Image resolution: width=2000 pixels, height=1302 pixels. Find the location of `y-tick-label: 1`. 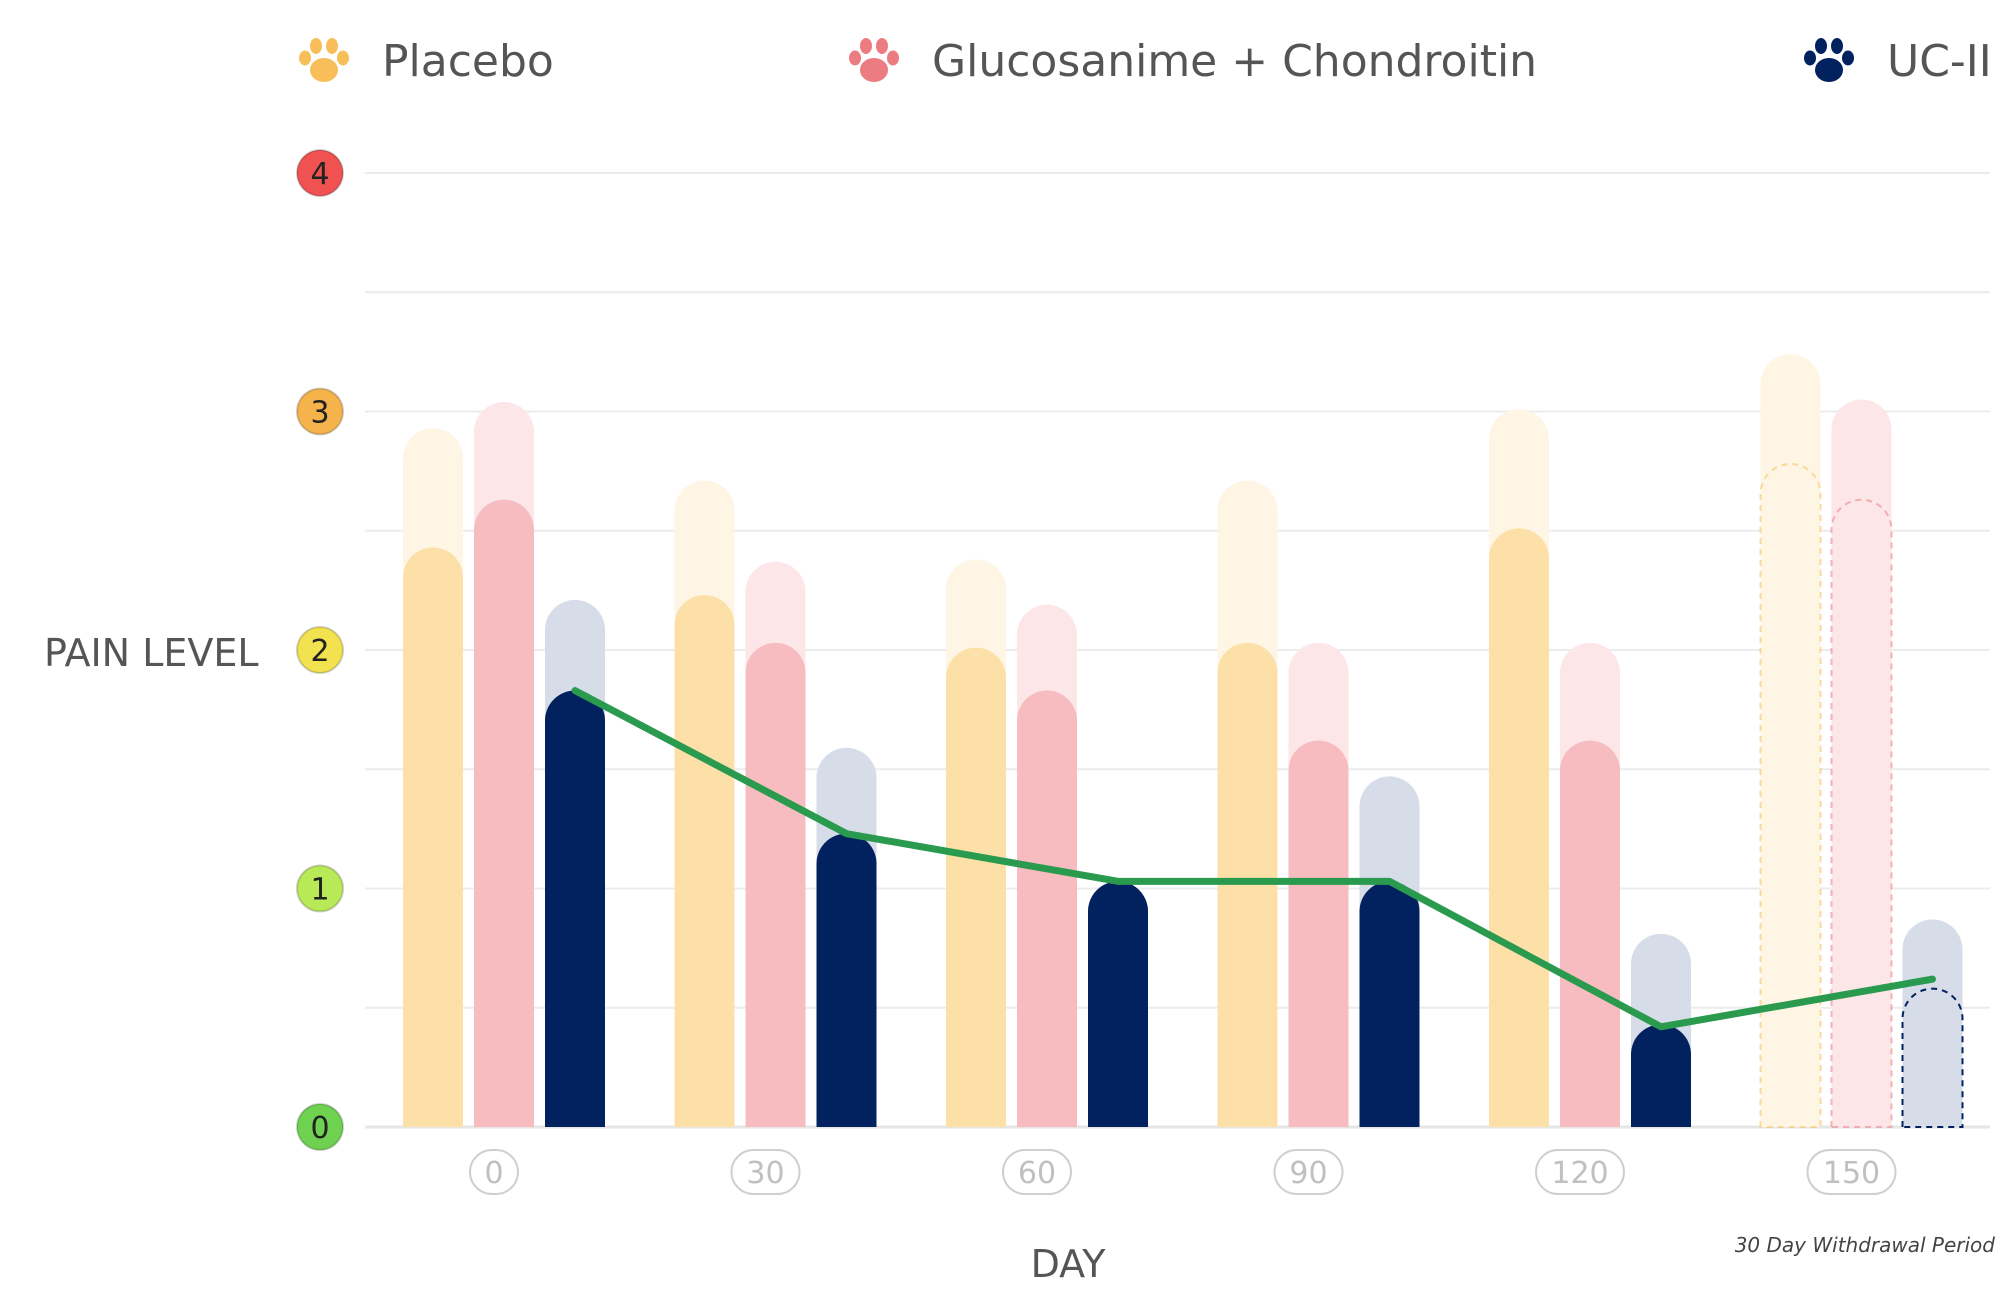

y-tick-label: 1 is located at coordinates (319, 890).